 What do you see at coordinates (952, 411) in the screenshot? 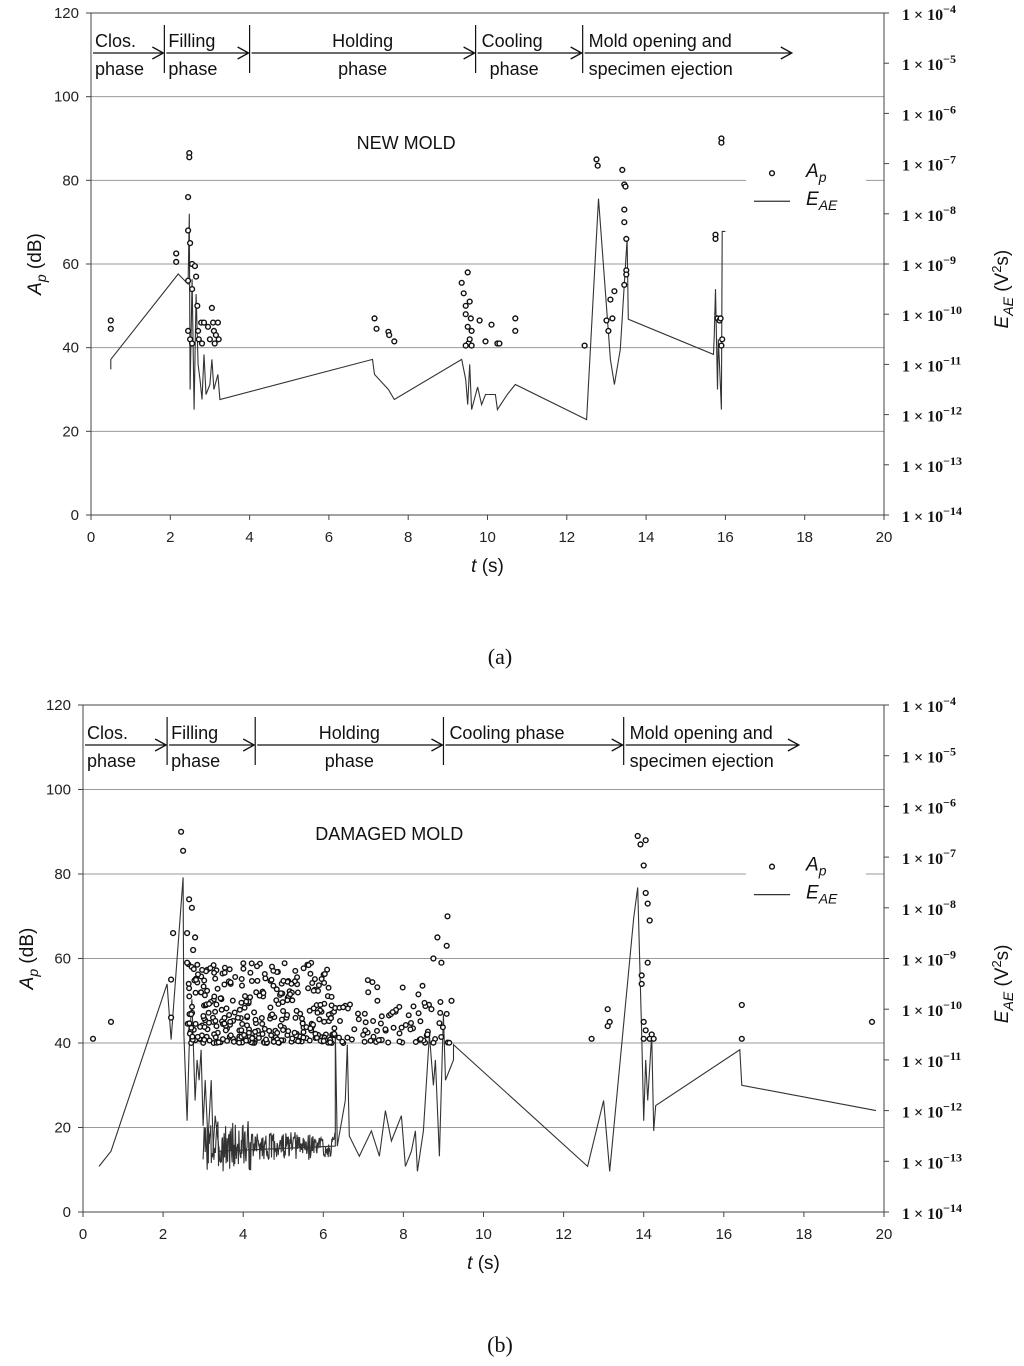
I see `y2-tick-exponent: −12` at bounding box center [952, 411].